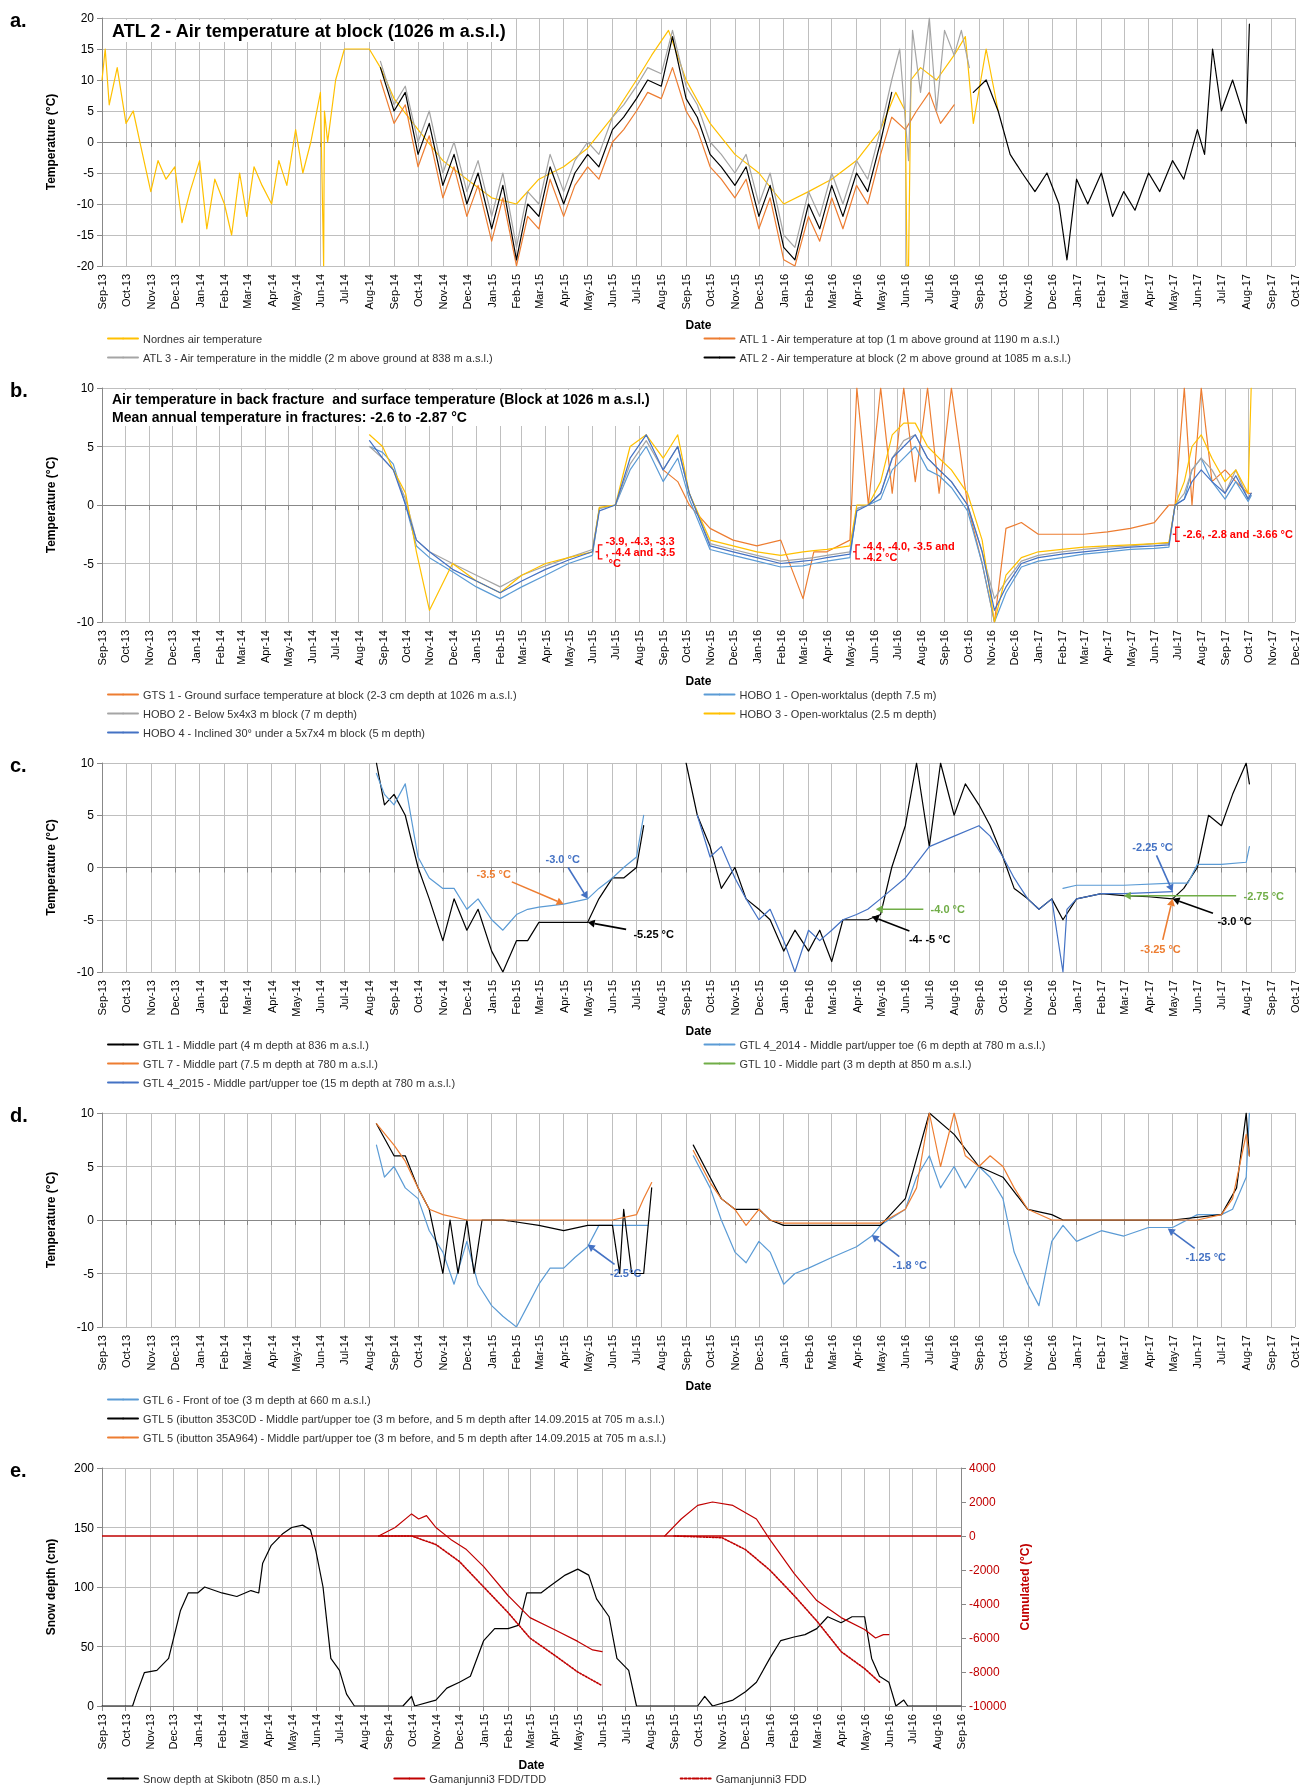  What do you see at coordinates (84, 1527) in the screenshot?
I see `y-tick-label: 150` at bounding box center [84, 1527].